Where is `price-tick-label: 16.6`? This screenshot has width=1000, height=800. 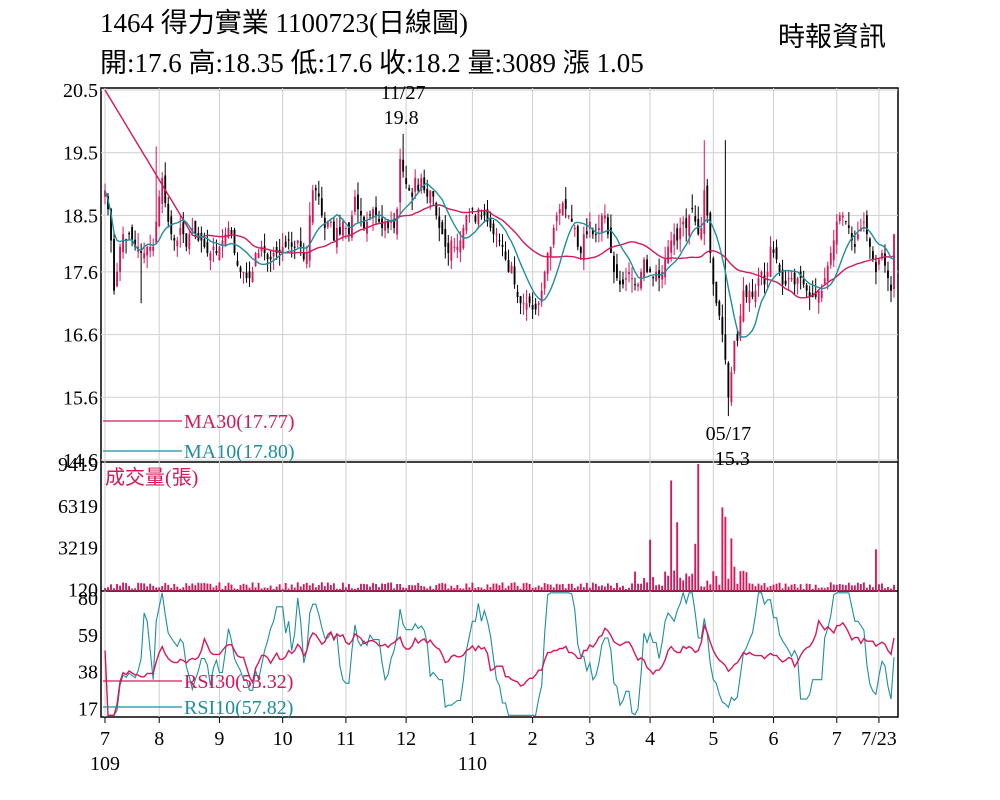
price-tick-label: 16.6 is located at coordinates (80, 336).